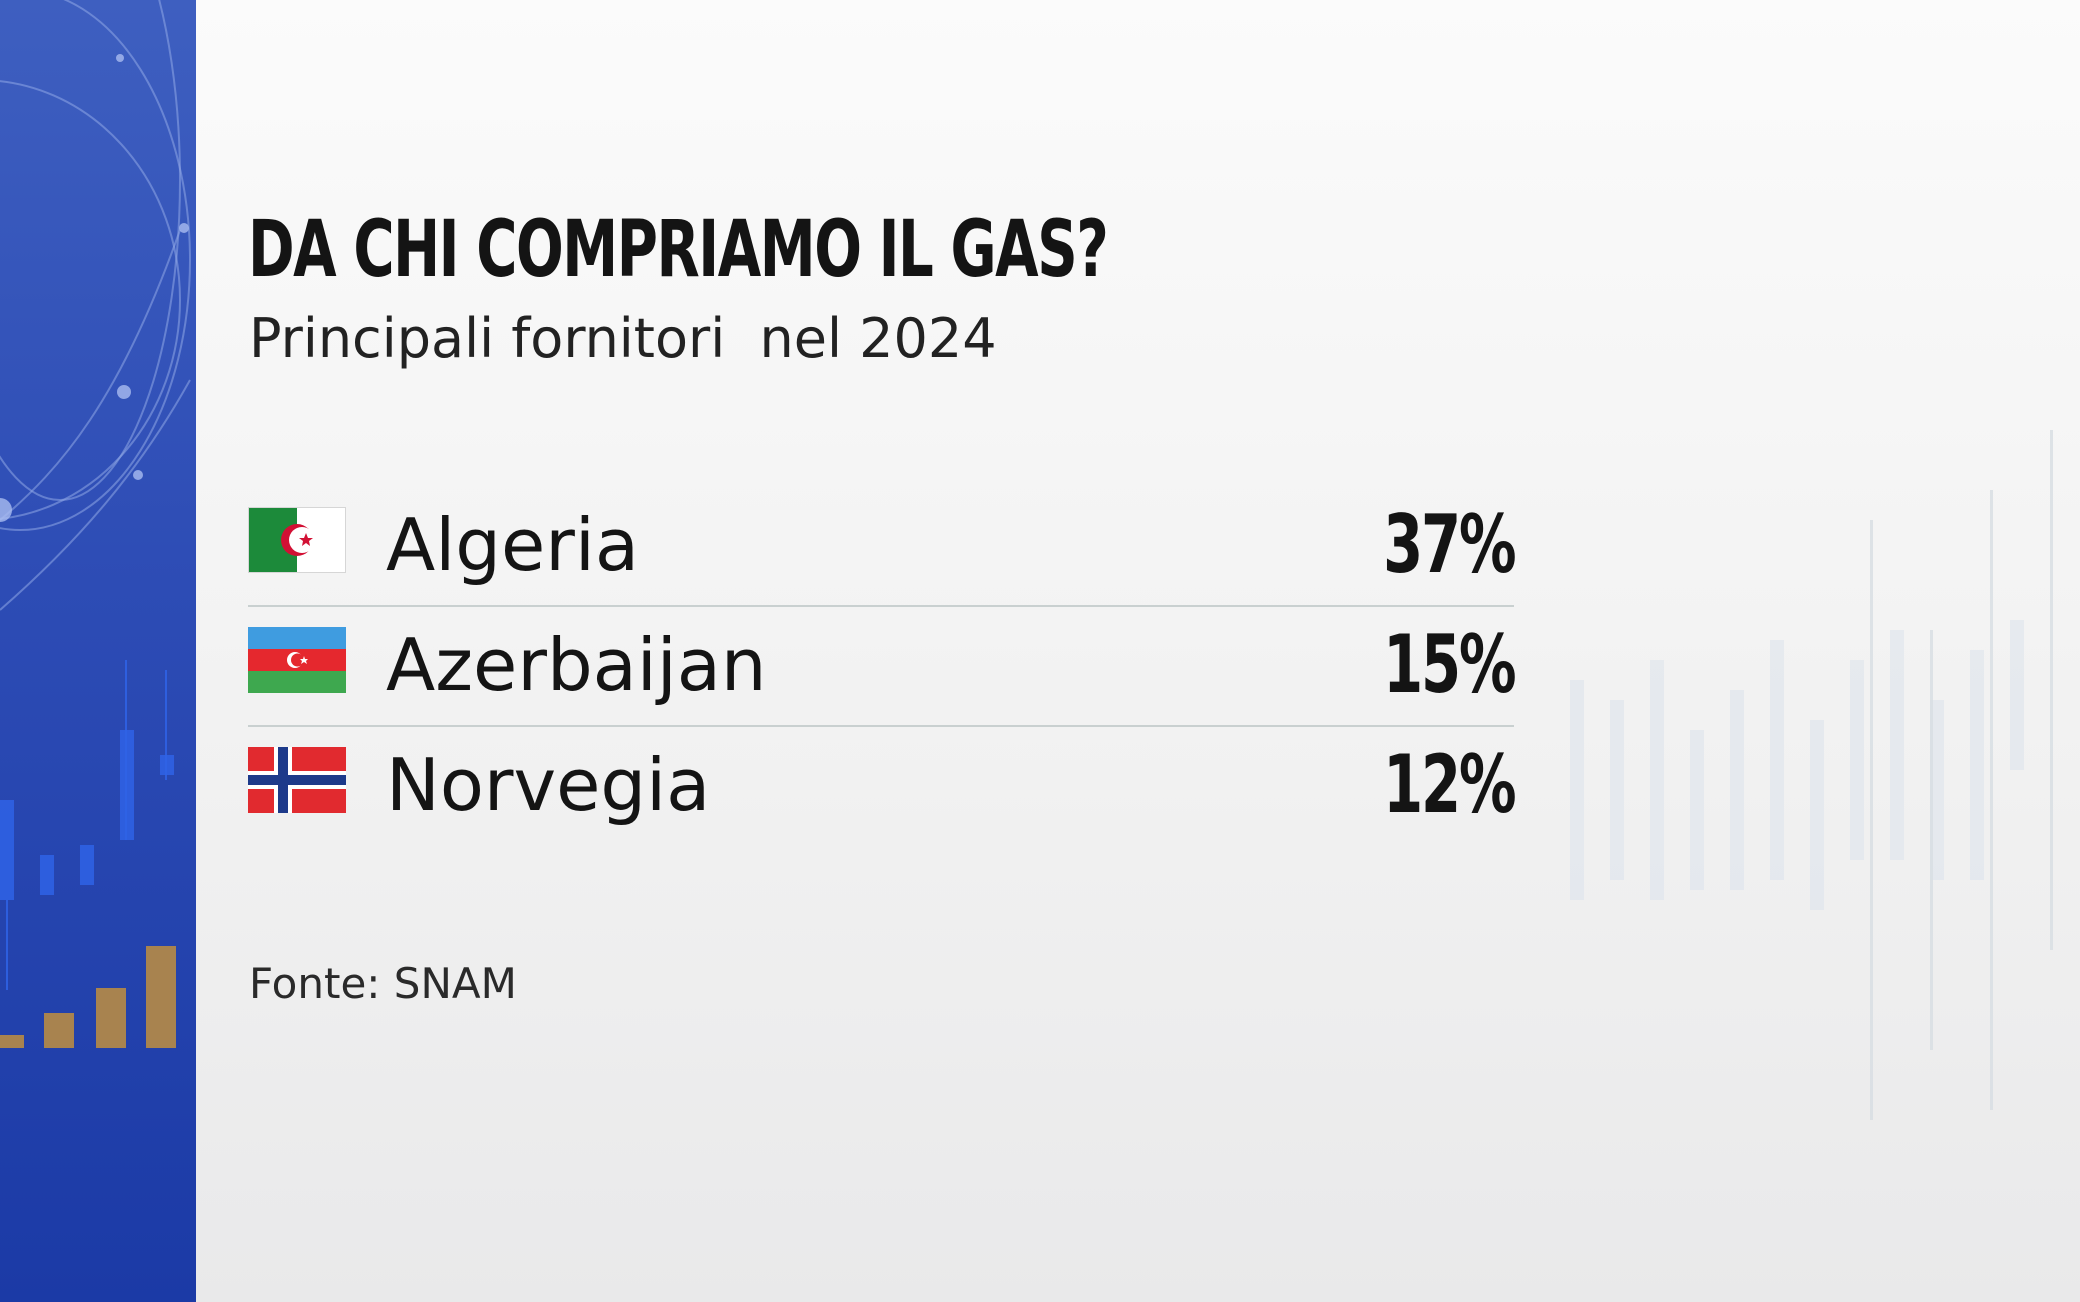 The height and width of the screenshot is (1302, 2080). What do you see at coordinates (95, 524) in the screenshot?
I see `network-graphic` at bounding box center [95, 524].